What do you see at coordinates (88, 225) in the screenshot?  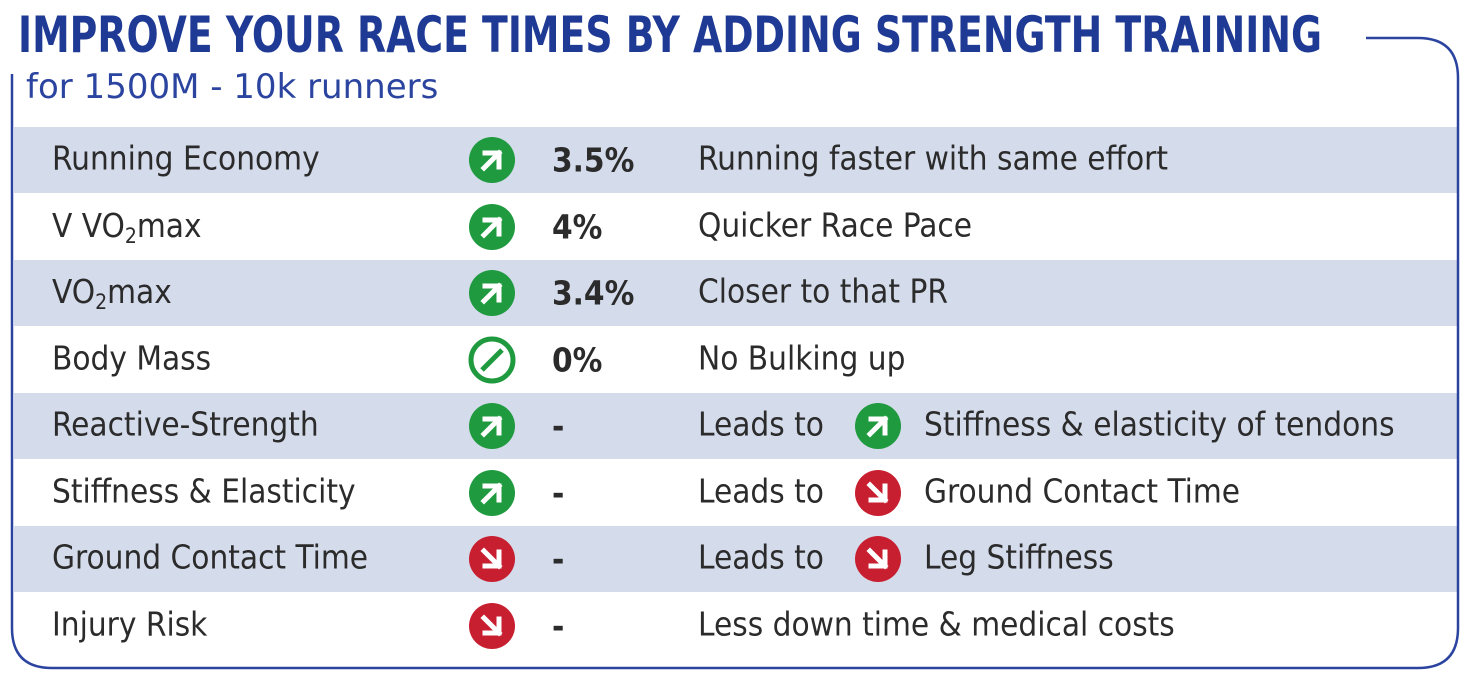 I see `label-part: V VO` at bounding box center [88, 225].